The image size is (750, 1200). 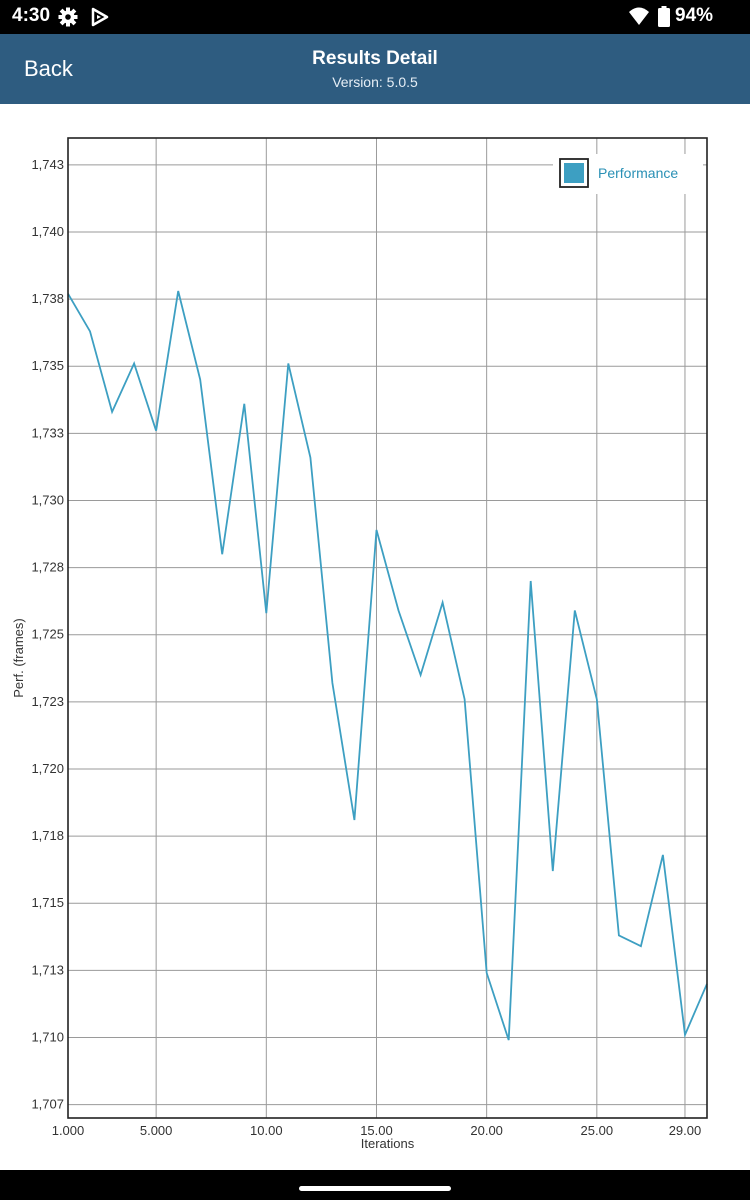 What do you see at coordinates (694, 15) in the screenshot?
I see `battery-percentage: 94%` at bounding box center [694, 15].